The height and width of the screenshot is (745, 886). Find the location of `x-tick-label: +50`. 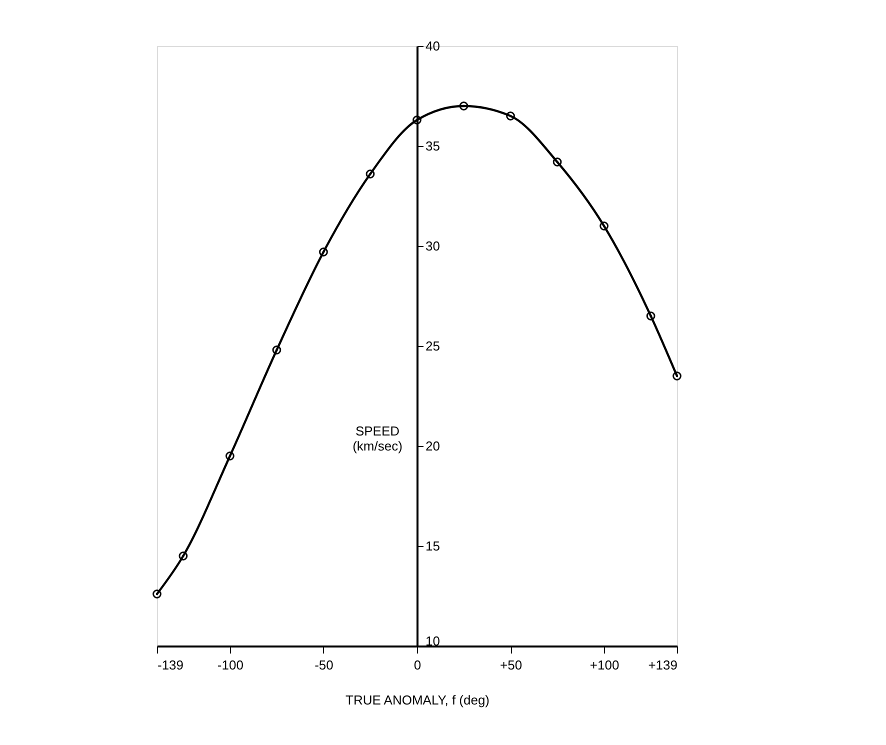

x-tick-label: +50 is located at coordinates (511, 665).